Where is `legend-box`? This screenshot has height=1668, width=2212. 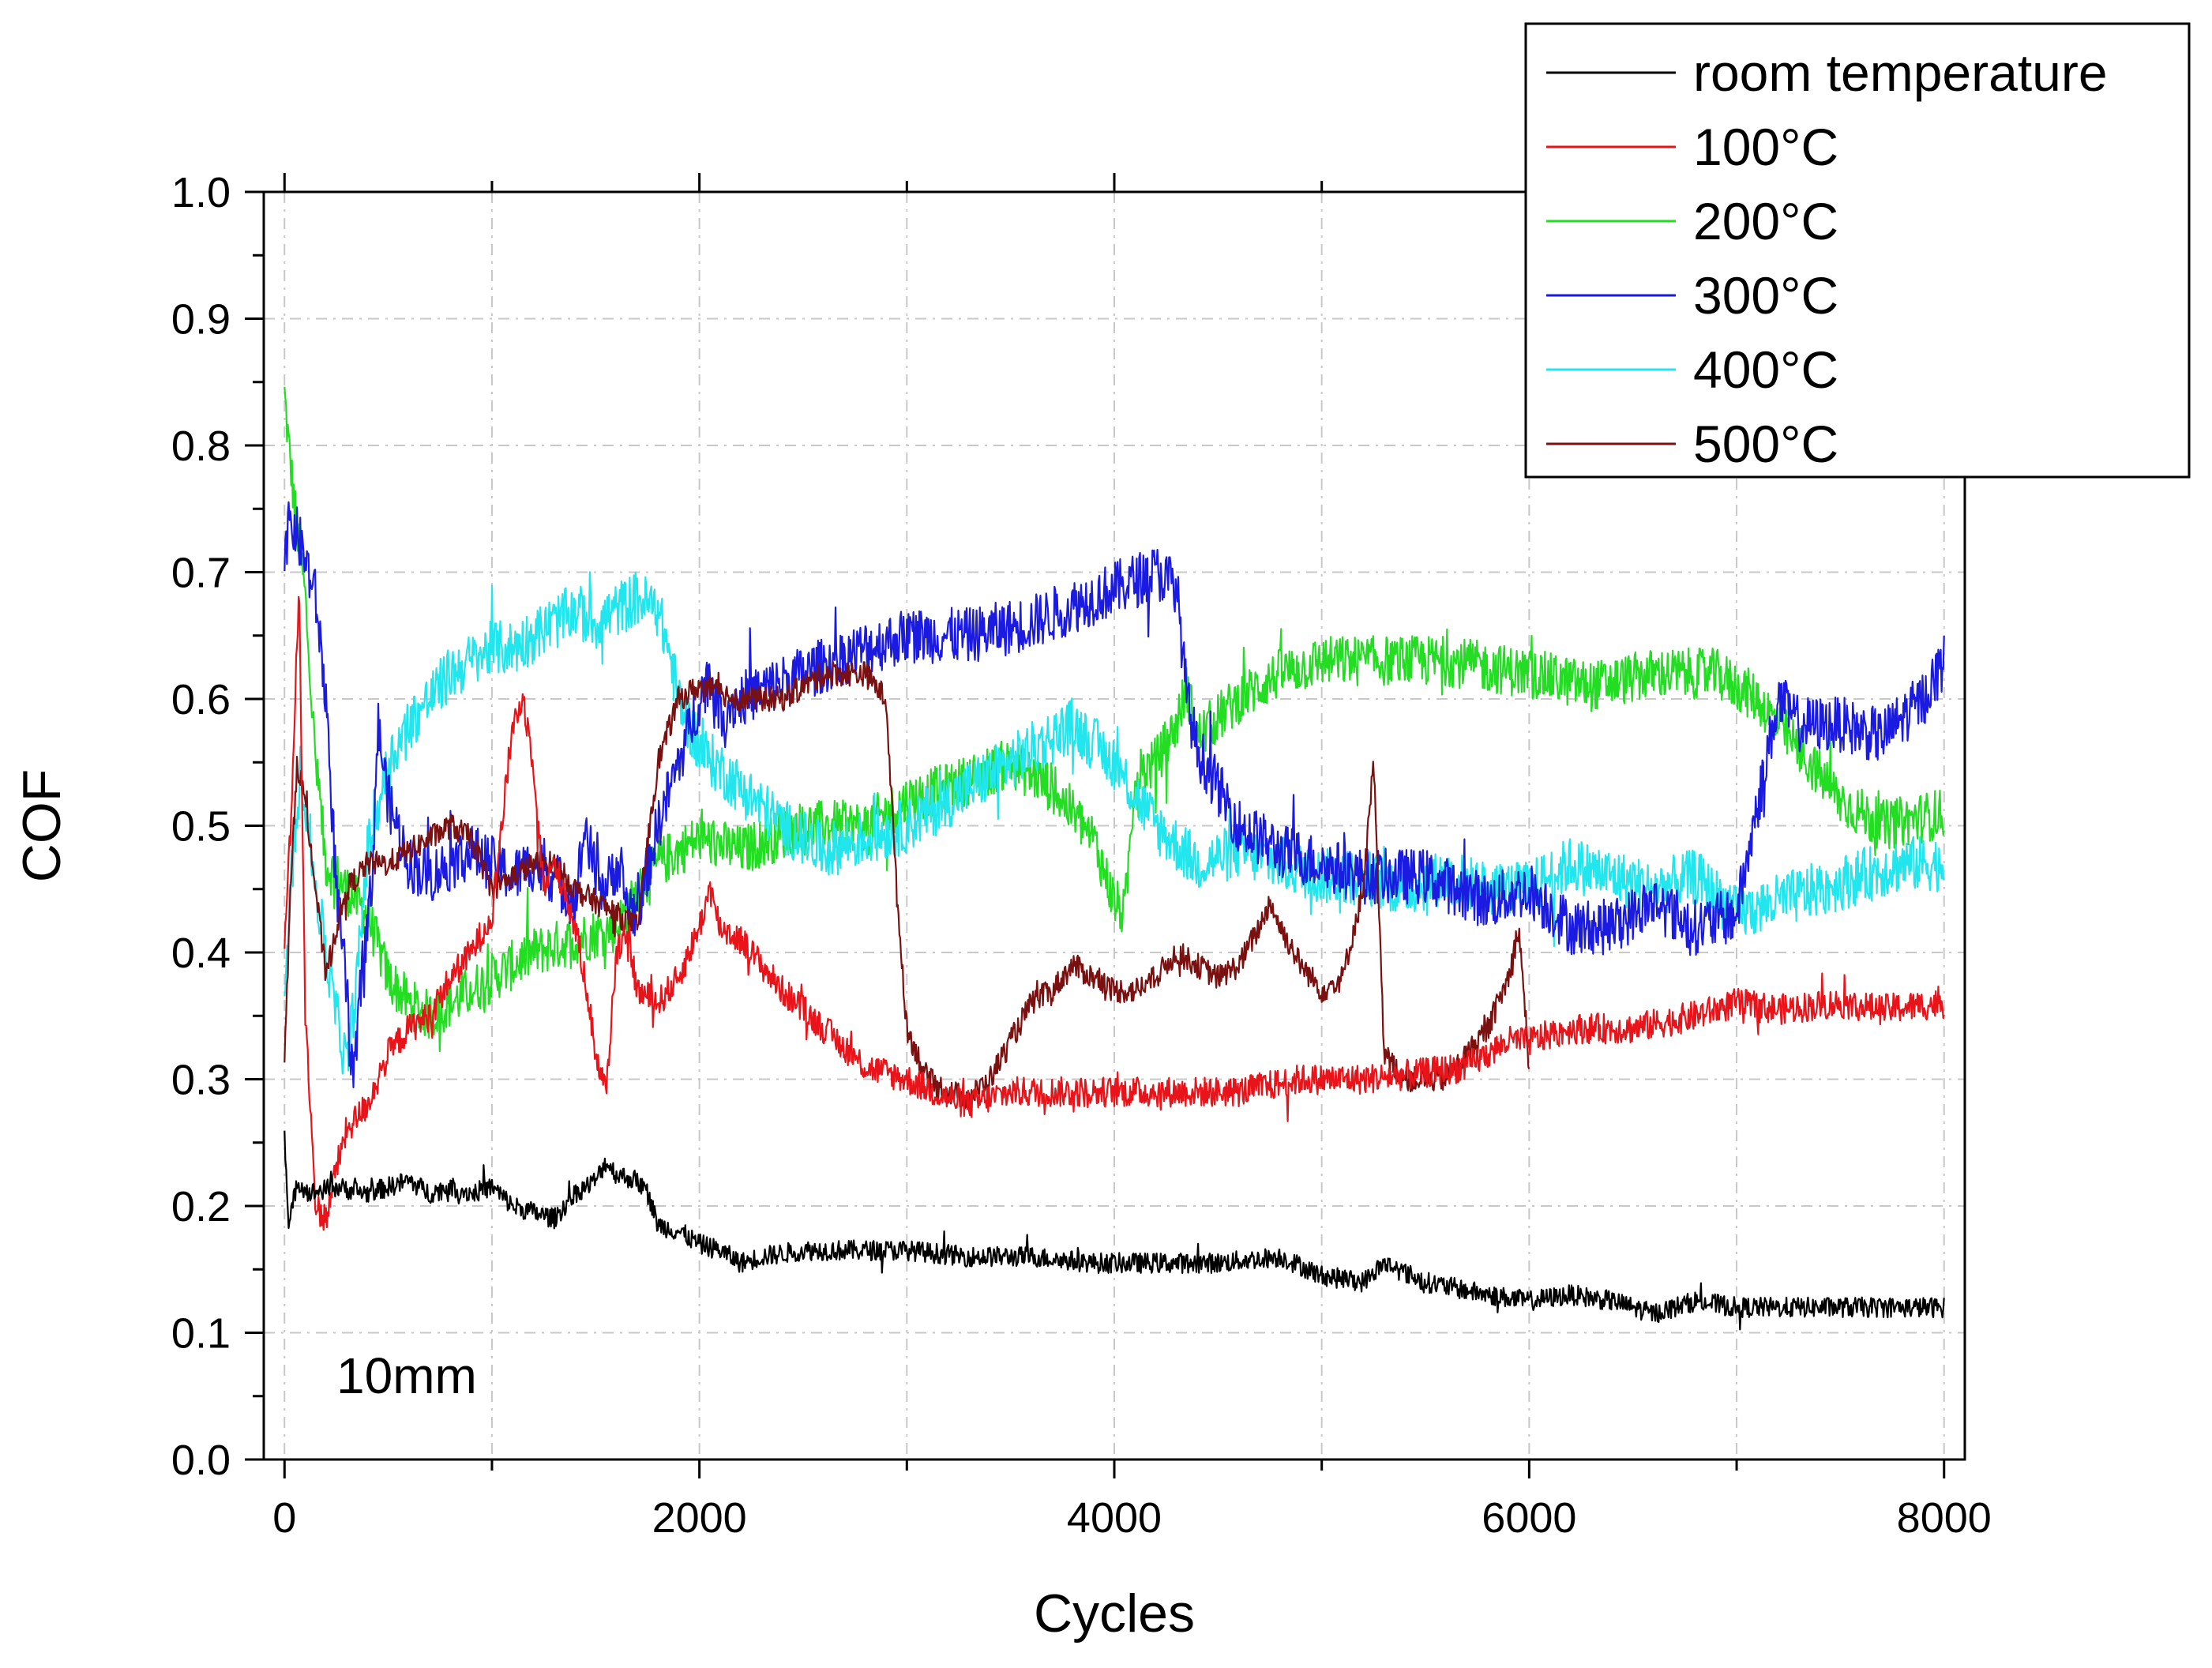
legend-box is located at coordinates (1857, 250).